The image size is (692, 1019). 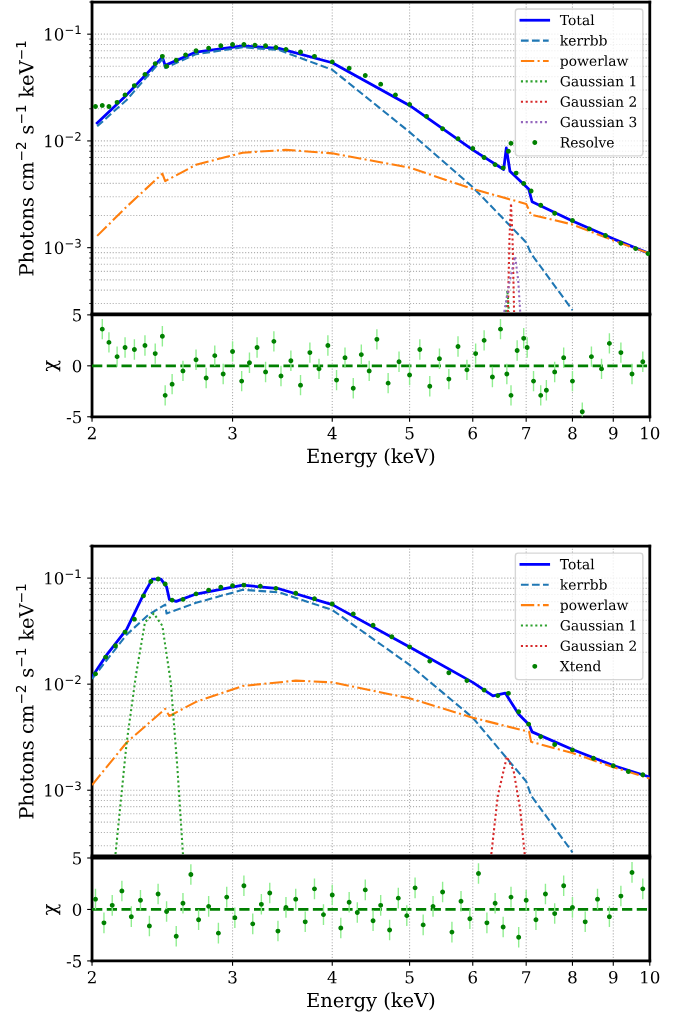 I want to click on legend-label: Xtend, so click(x=580, y=666).